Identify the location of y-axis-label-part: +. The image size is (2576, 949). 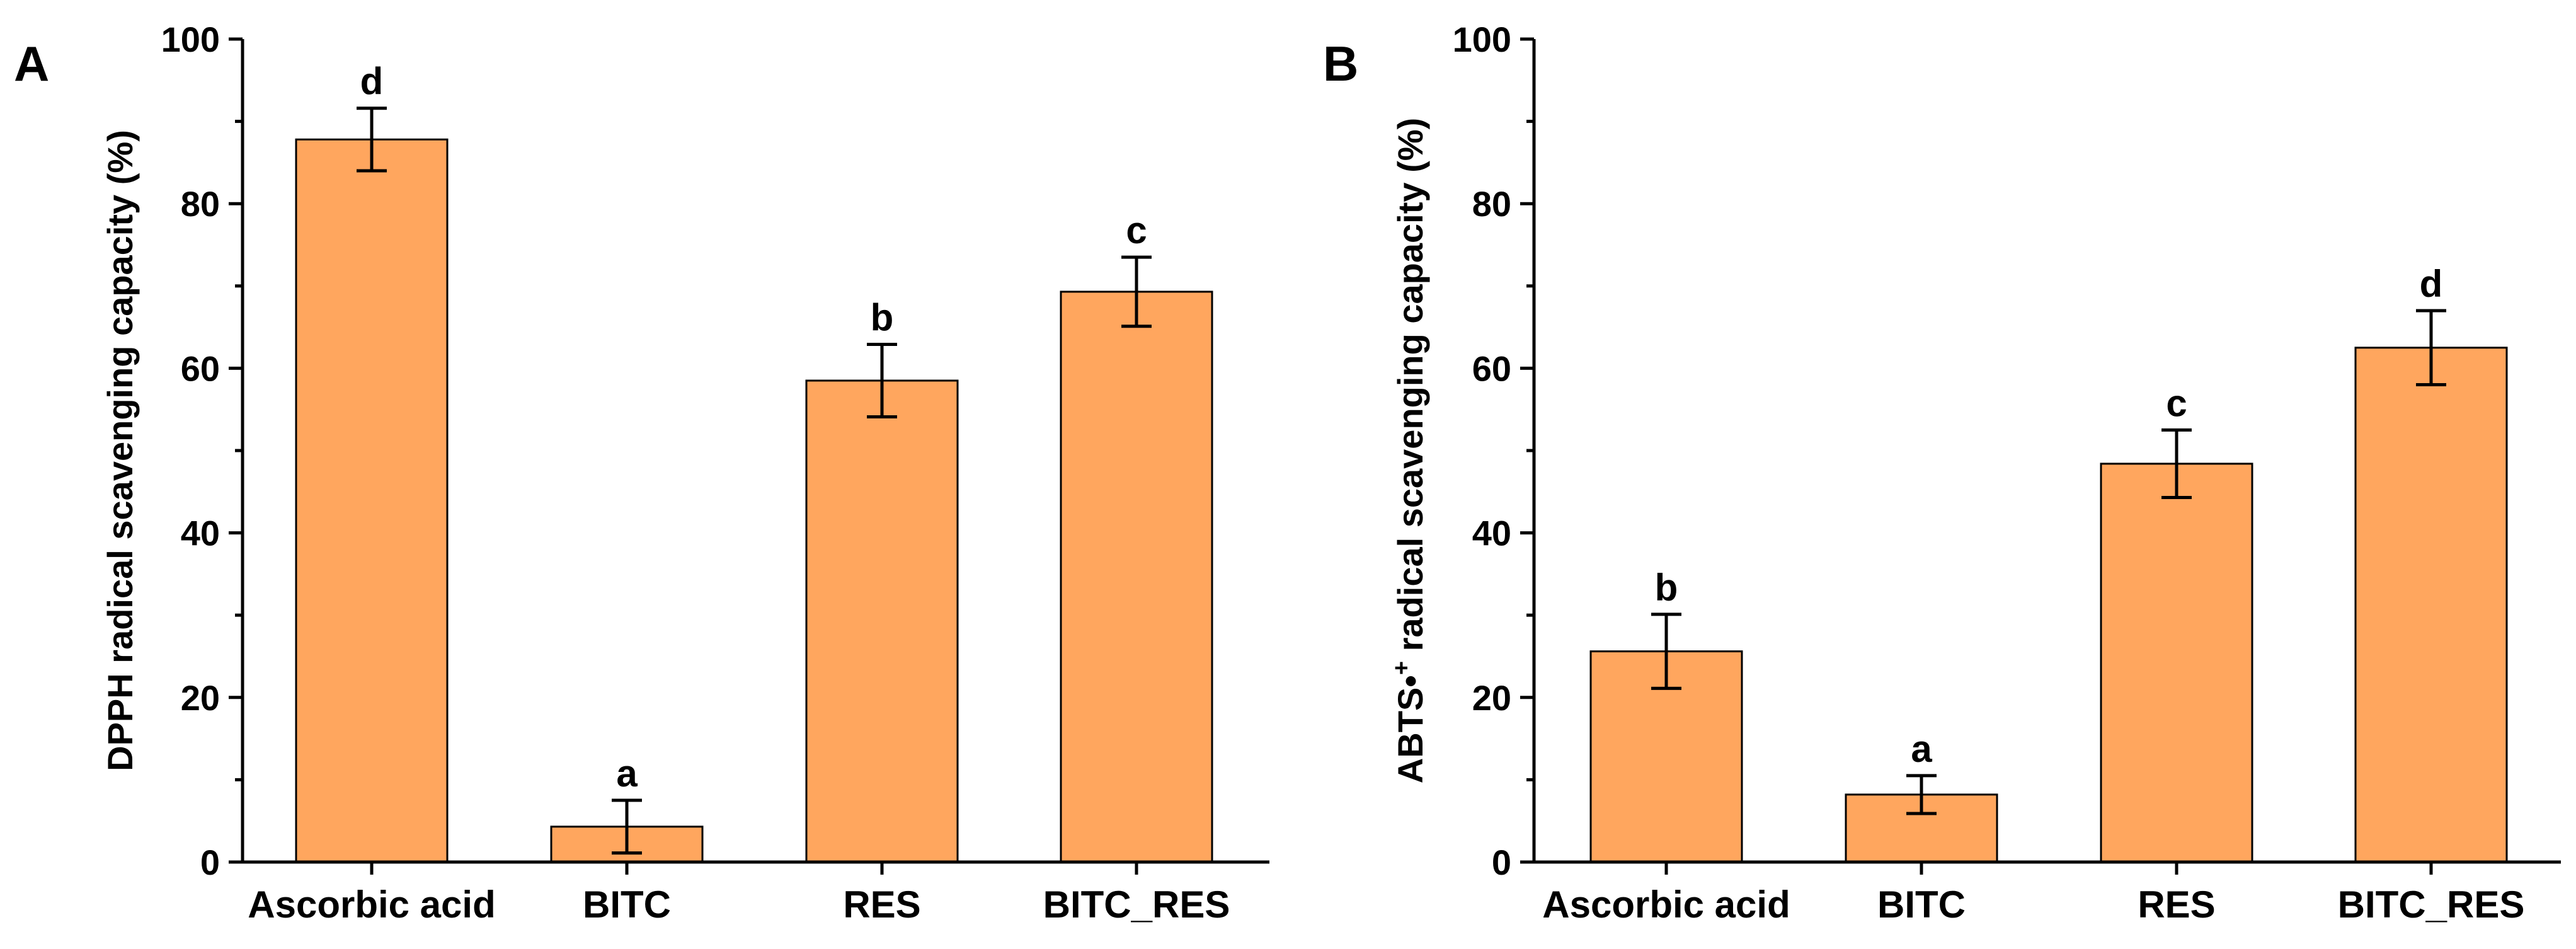
(1401, 668).